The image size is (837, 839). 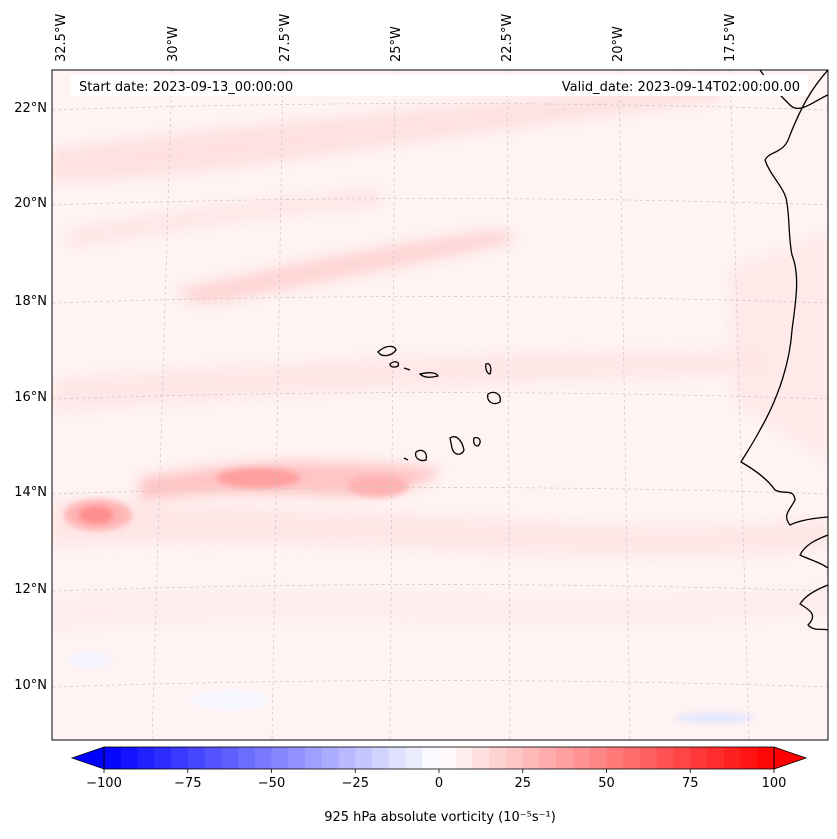 What do you see at coordinates (618, 44) in the screenshot?
I see `longitude-tick-label: 20°W` at bounding box center [618, 44].